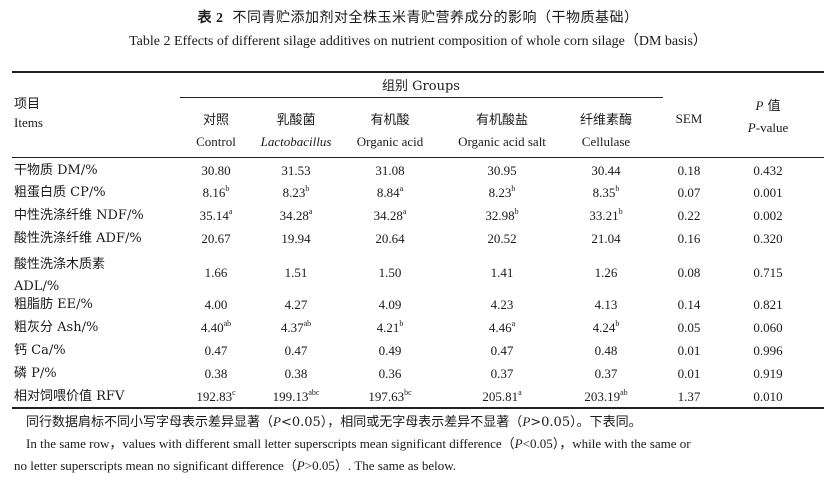 The image size is (836, 489). I want to click on group-column-header-cn: 有机酸盐, so click(501, 120).